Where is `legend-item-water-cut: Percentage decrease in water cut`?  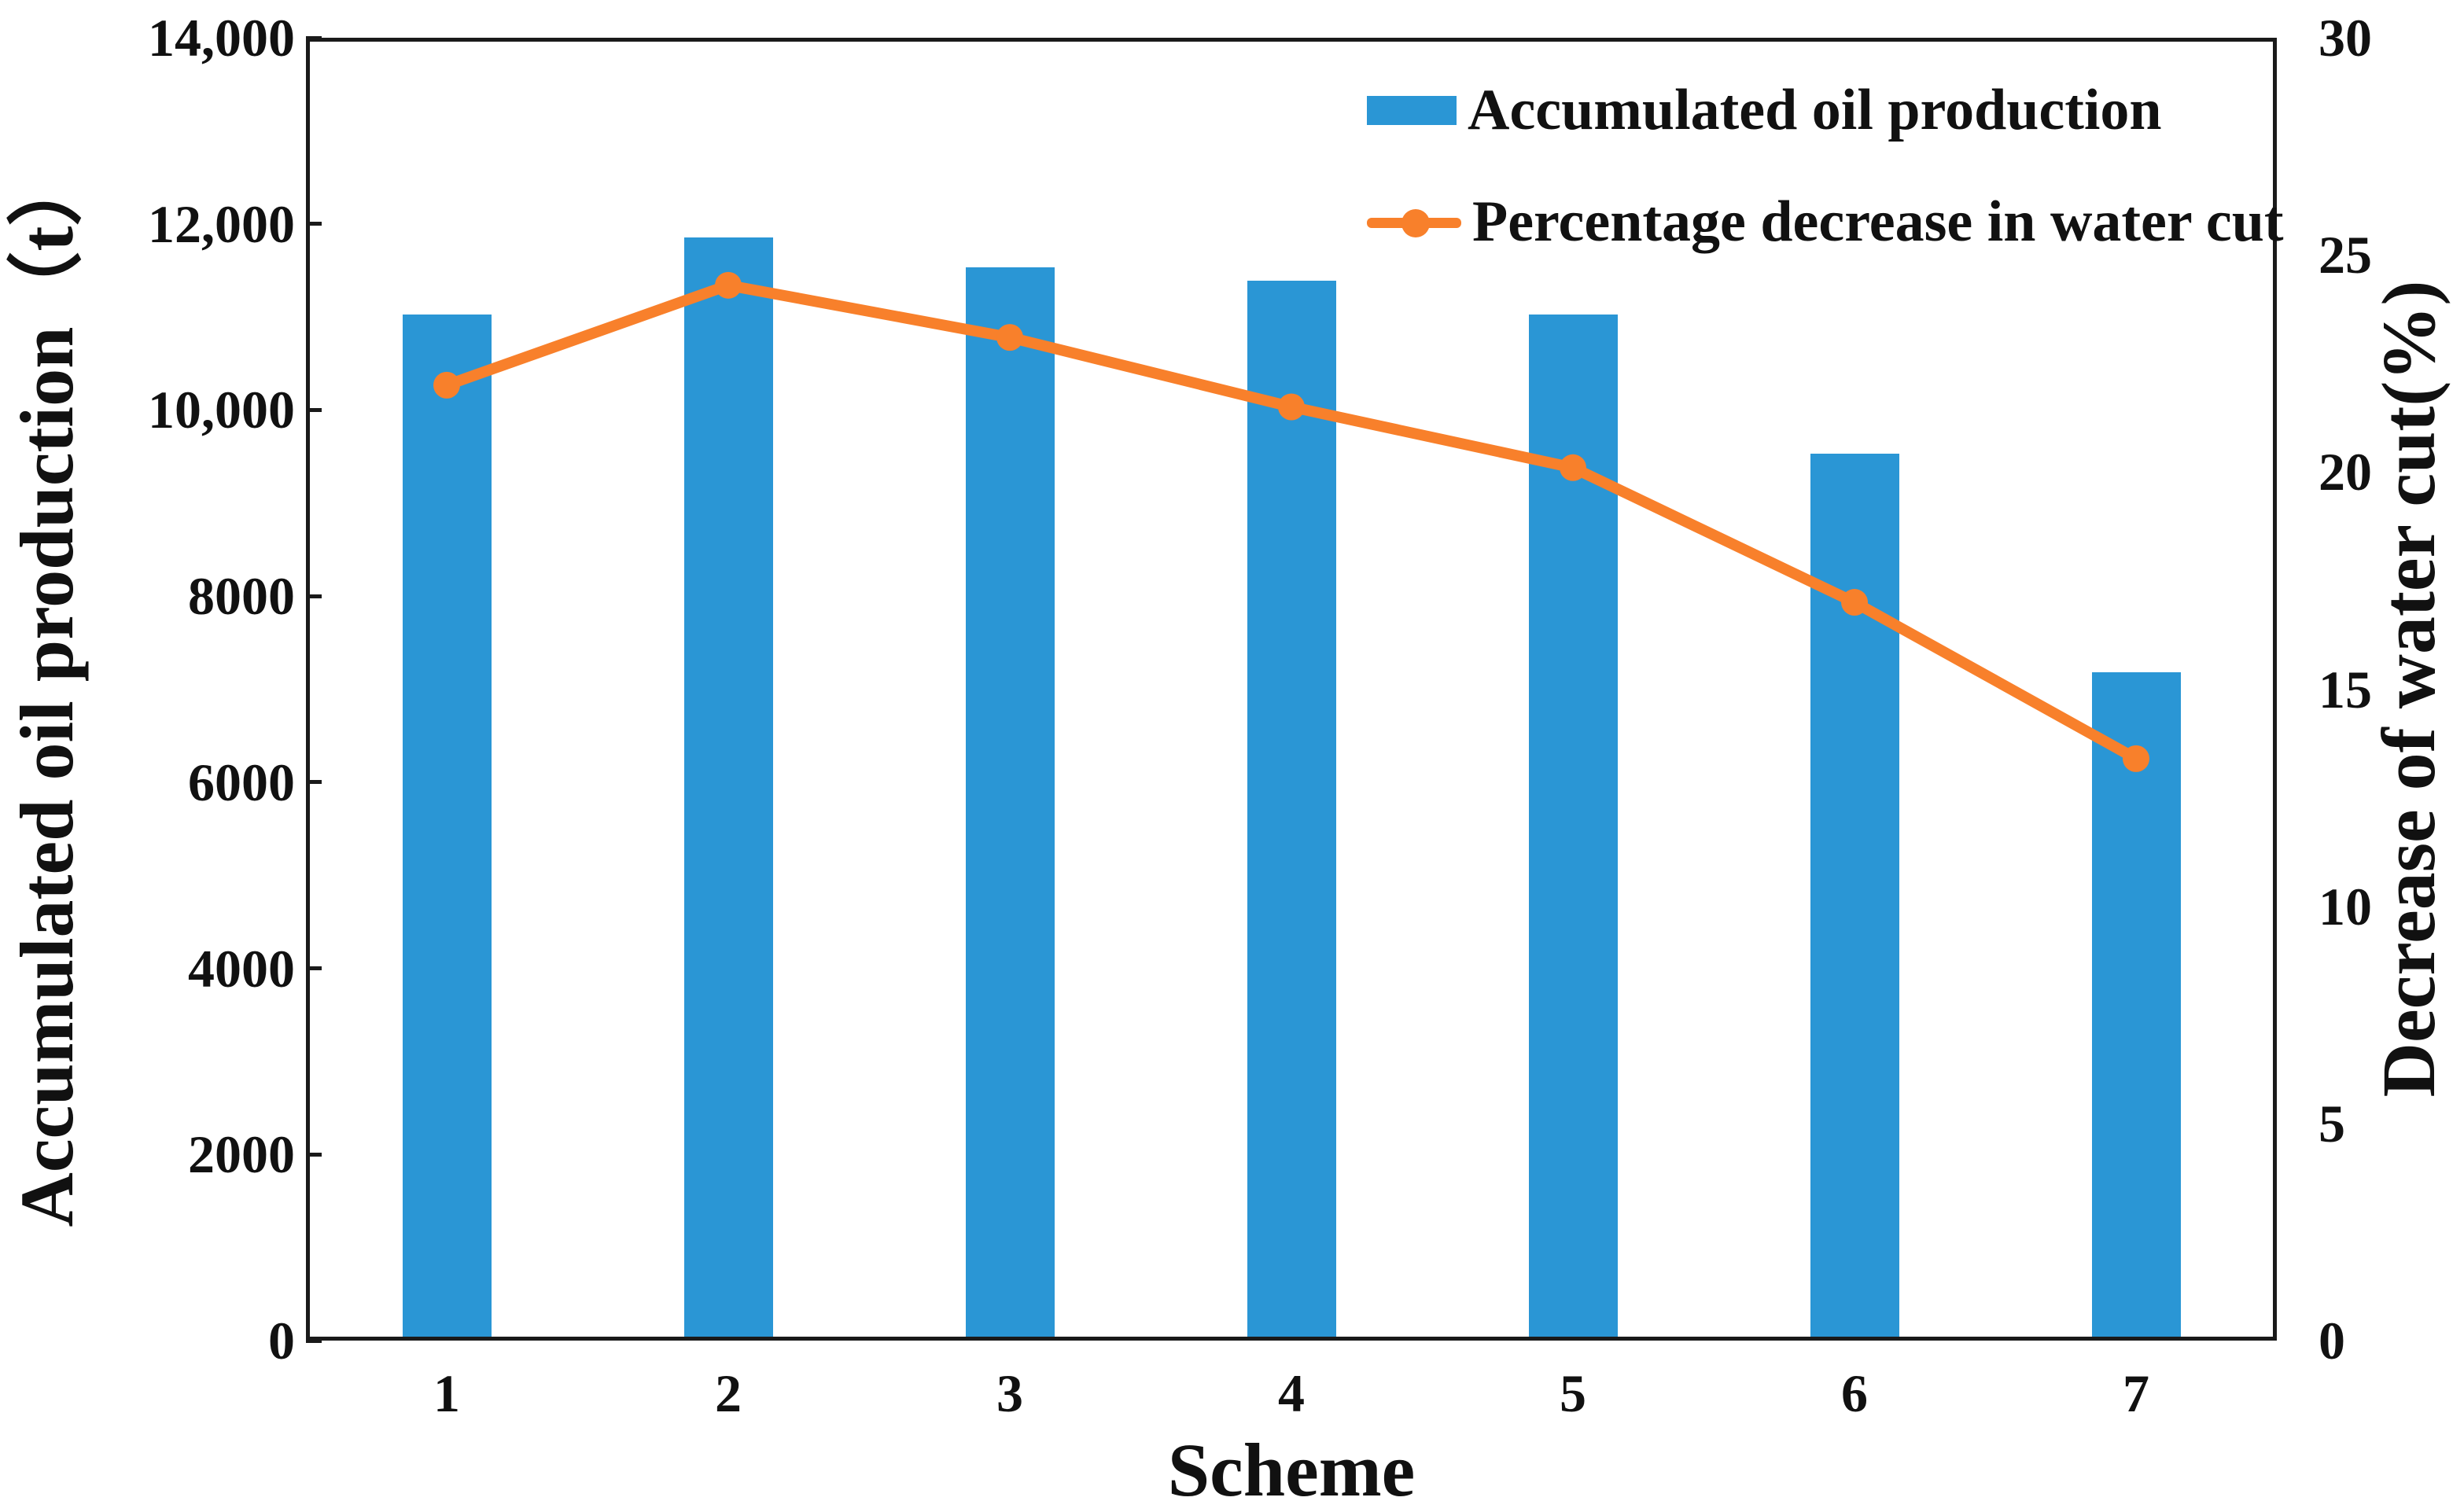
legend-item-water-cut: Percentage decrease in water cut is located at coordinates (1825, 221).